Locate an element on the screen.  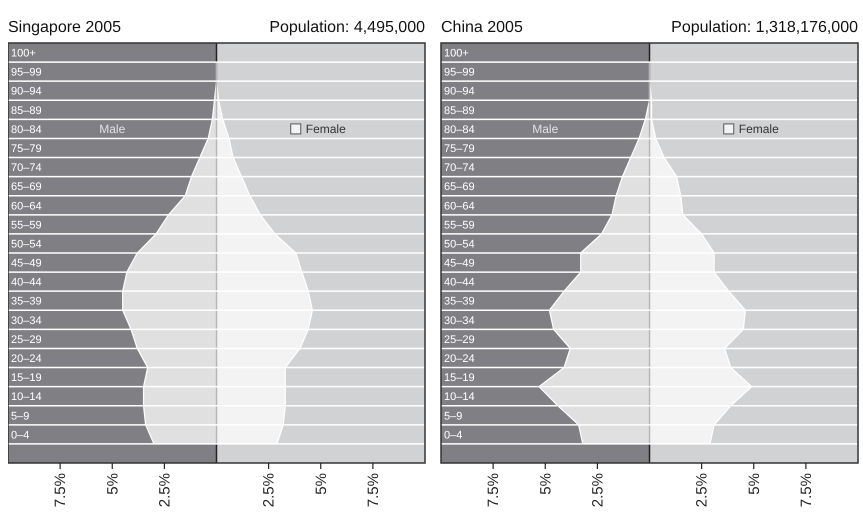
chart-subtitle: Population: 4,495,000 is located at coordinates (347, 27).